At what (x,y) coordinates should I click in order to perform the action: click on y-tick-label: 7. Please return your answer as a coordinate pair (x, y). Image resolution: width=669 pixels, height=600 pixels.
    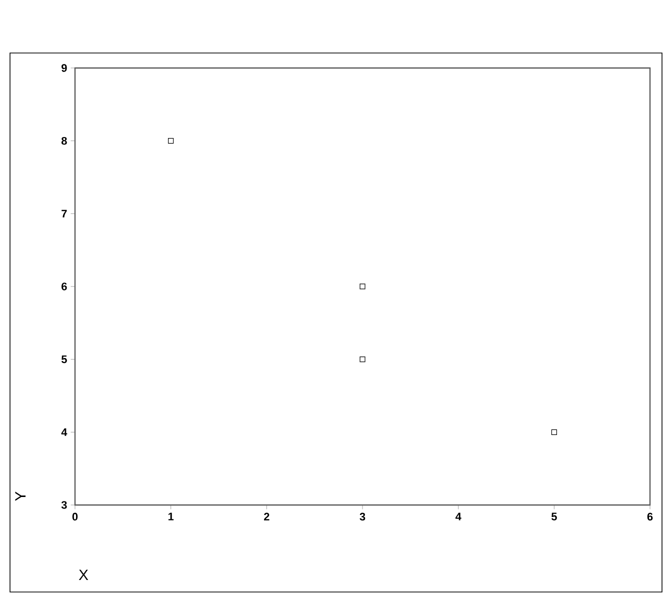
    Looking at the image, I should click on (64, 214).